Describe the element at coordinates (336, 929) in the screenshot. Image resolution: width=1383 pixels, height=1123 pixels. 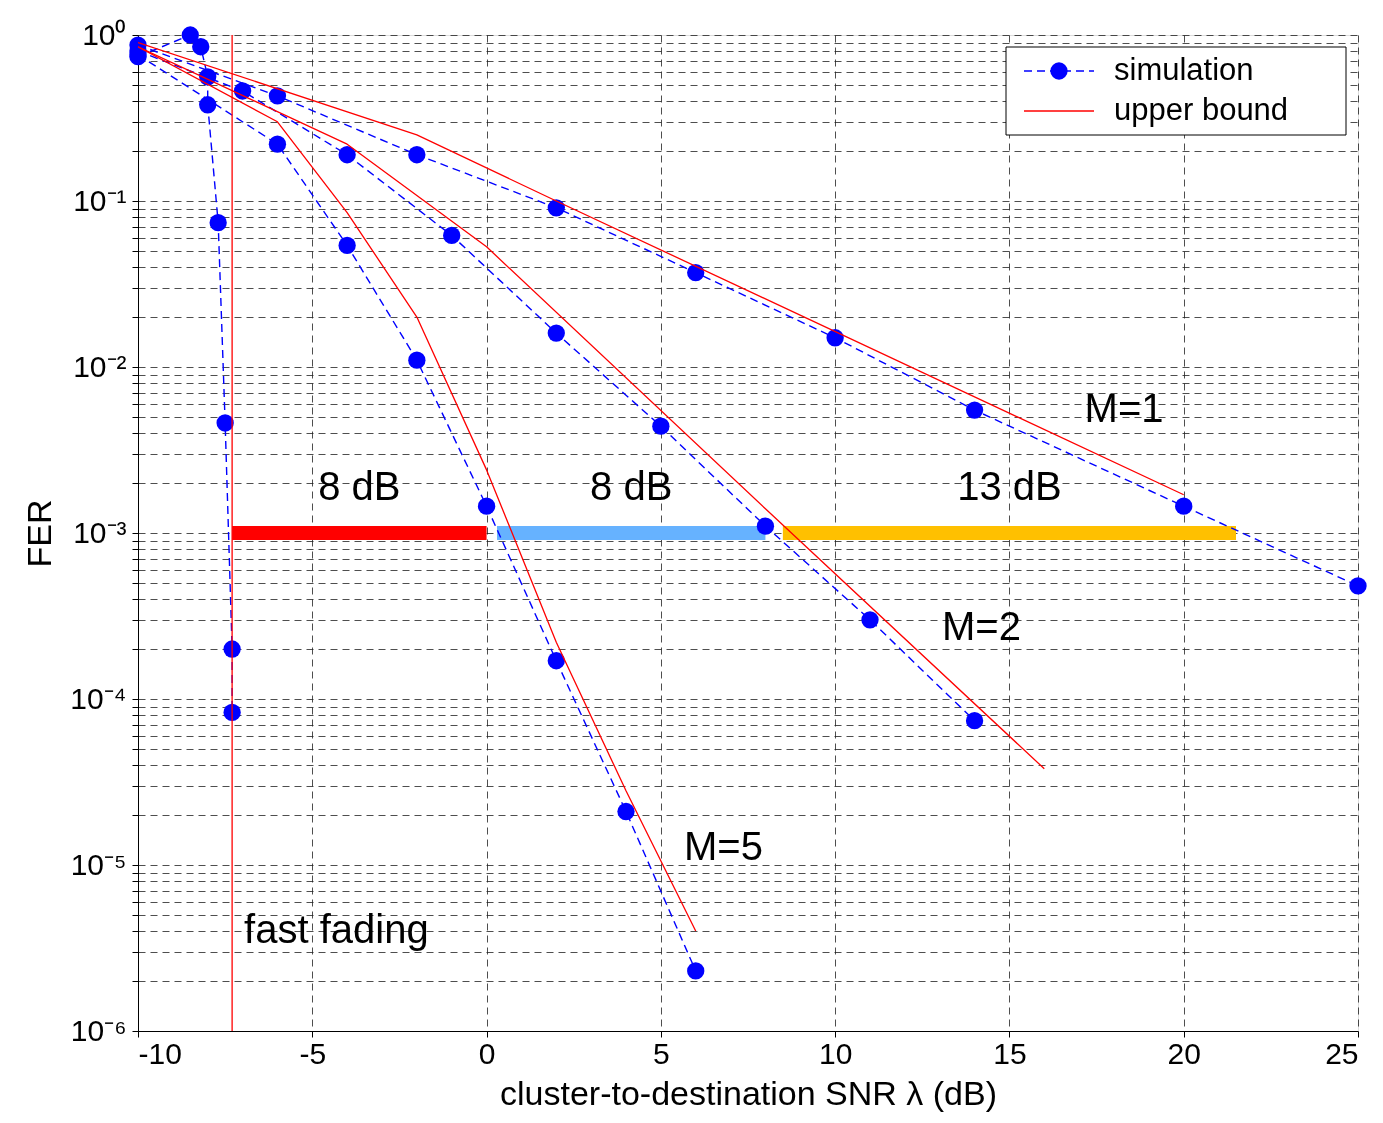
I see `annotation: fast fading` at that location.